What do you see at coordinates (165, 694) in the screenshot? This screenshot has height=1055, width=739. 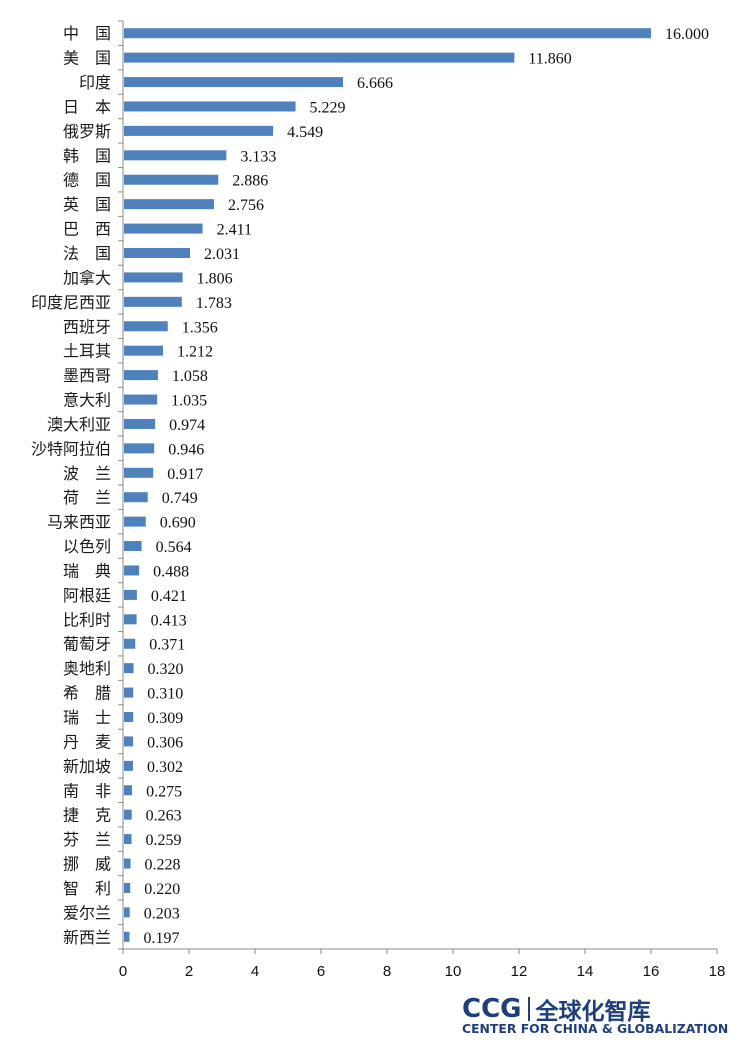 I see `data-label: 0.310` at bounding box center [165, 694].